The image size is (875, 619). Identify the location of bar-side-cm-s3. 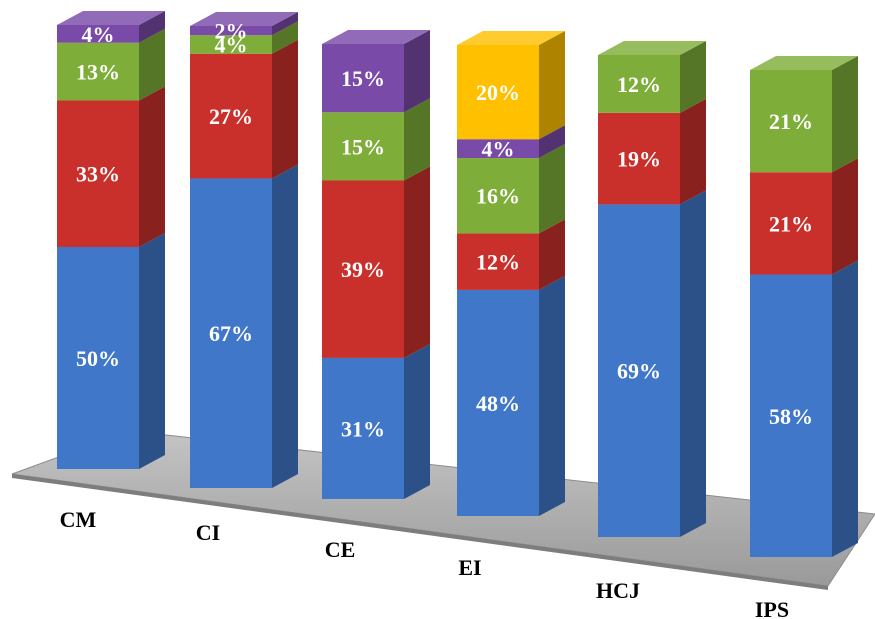
(152, 27).